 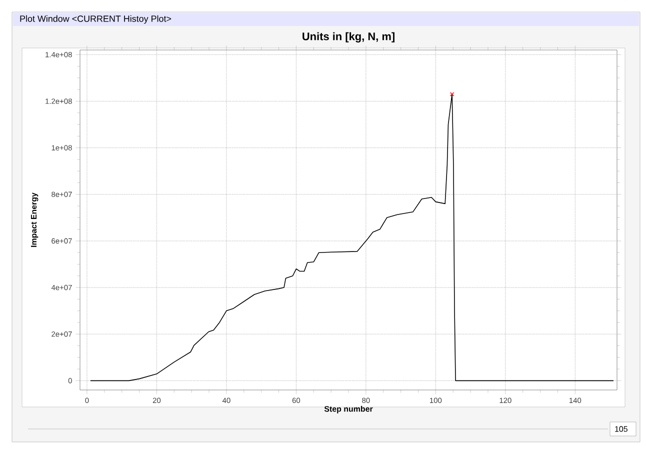 What do you see at coordinates (348, 37) in the screenshot?
I see `chart-title: Units in [kg, N, m]` at bounding box center [348, 37].